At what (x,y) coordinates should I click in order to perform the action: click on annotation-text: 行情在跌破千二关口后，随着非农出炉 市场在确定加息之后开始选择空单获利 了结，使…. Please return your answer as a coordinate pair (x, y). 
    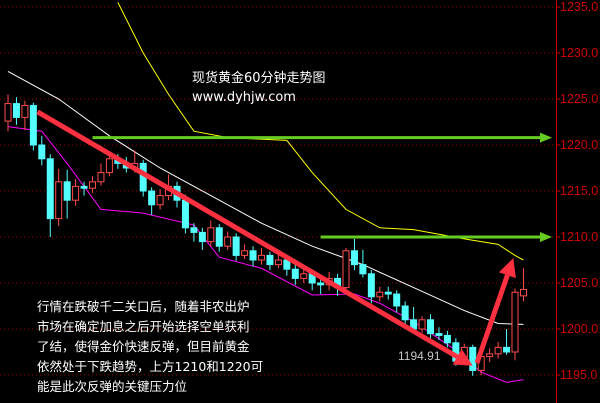
    Looking at the image, I should click on (150, 347).